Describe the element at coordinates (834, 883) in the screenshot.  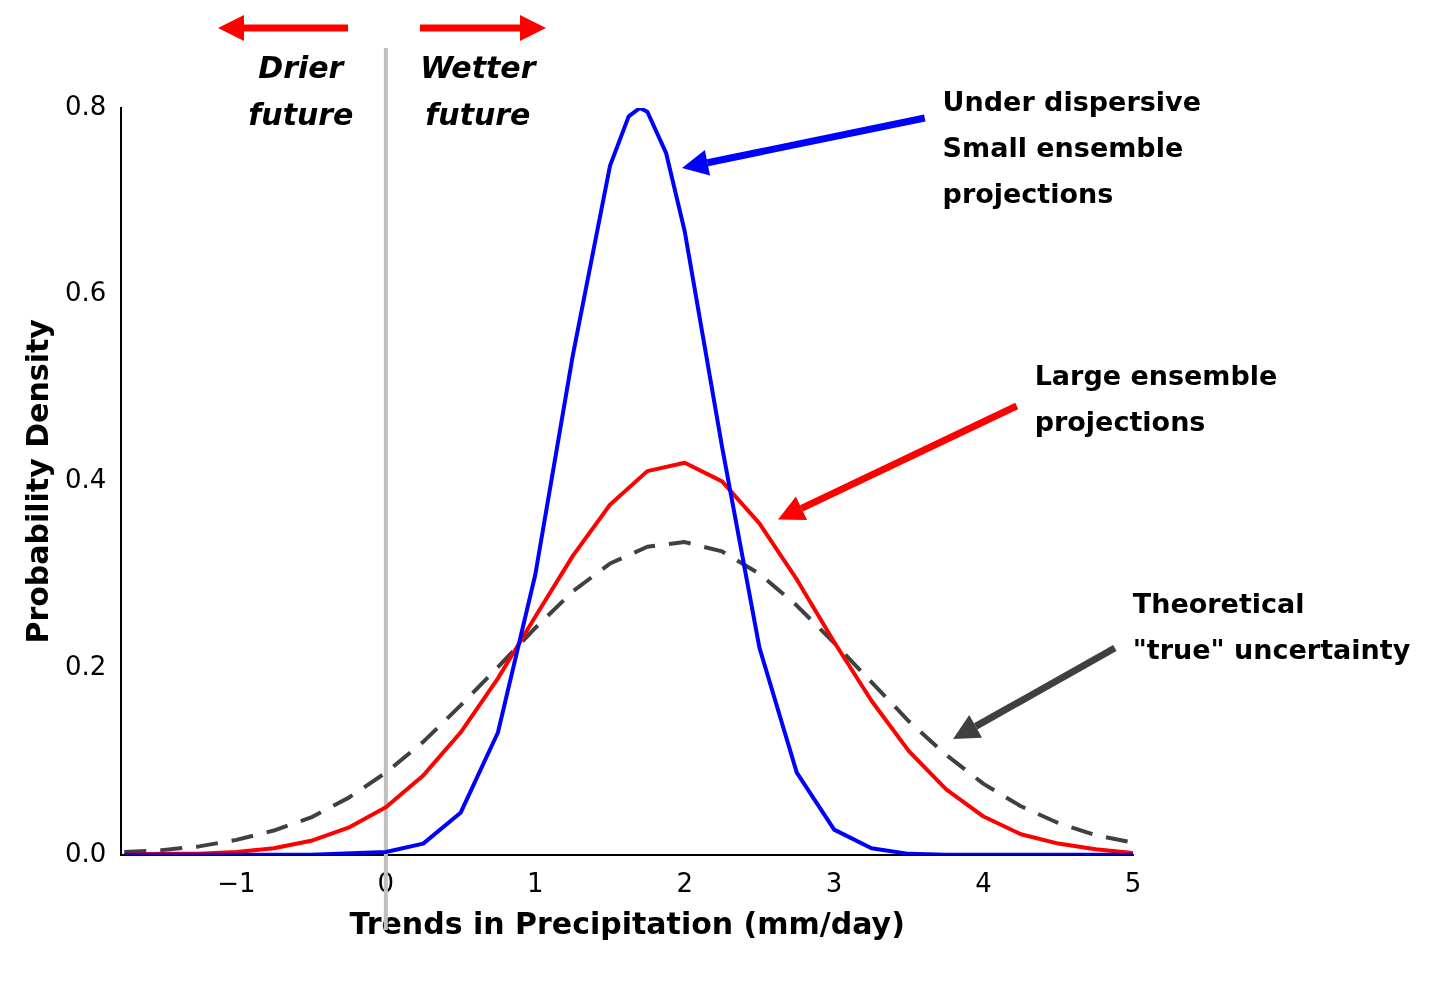
I see `x-tick-label: 3` at that location.